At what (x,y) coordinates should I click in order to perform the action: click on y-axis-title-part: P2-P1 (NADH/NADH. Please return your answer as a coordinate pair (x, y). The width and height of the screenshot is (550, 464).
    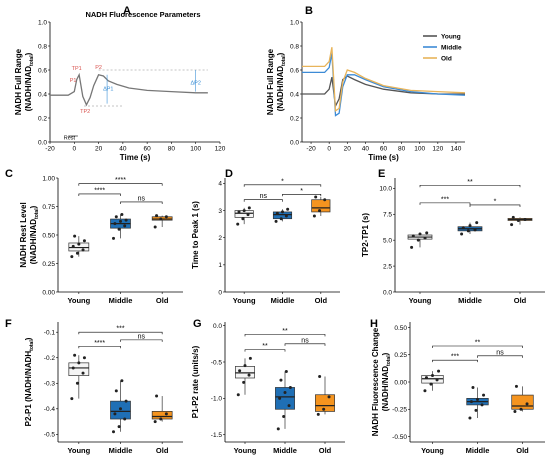
    Looking at the image, I should click on (28, 389).